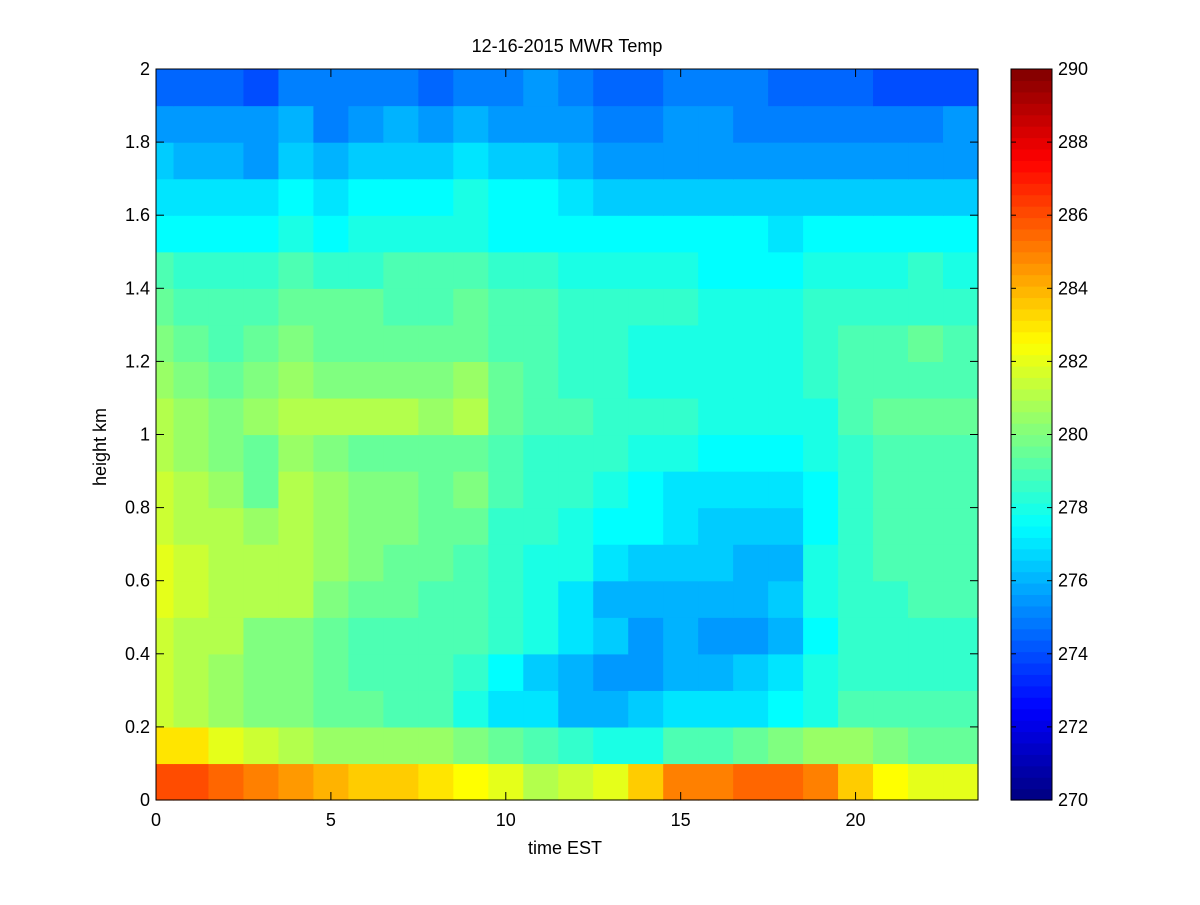 This screenshot has width=1200, height=905. I want to click on y-tick-label: 0.2, so click(137, 727).